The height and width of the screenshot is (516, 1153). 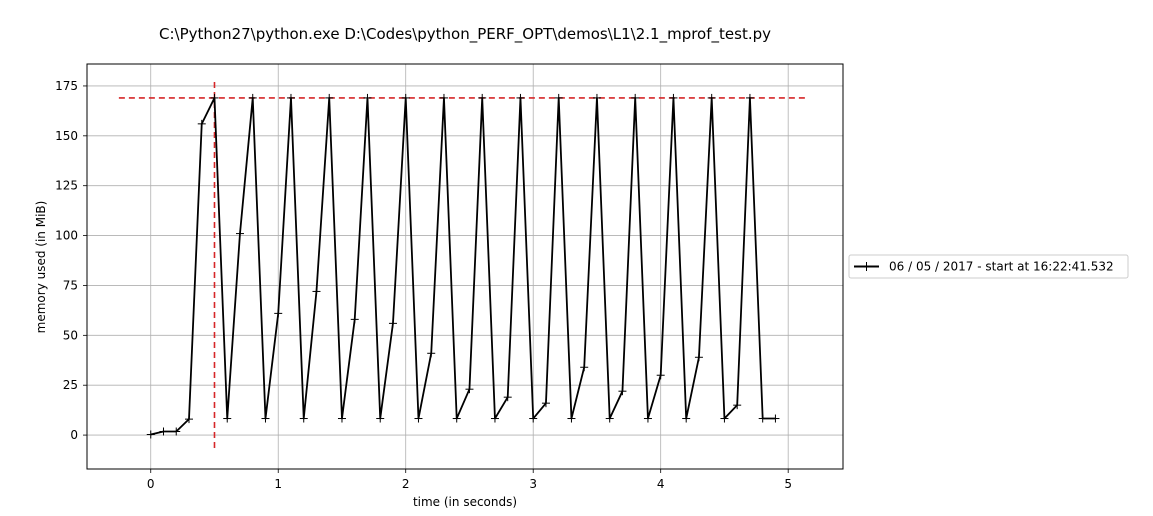 I want to click on legend: 06 / 05 / 2017 - start at 16:22:41.532, so click(x=988, y=266).